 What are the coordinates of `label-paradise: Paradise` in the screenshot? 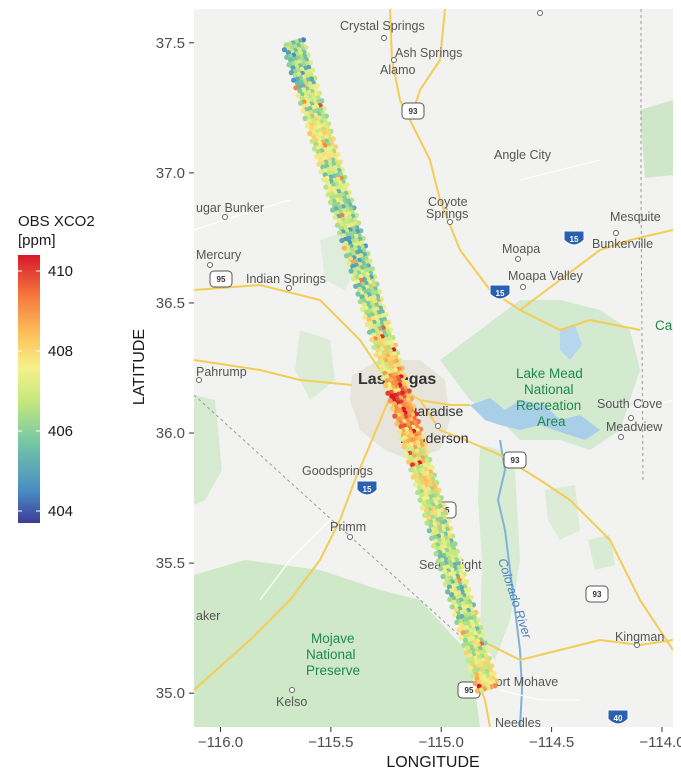 It's located at (435, 411).